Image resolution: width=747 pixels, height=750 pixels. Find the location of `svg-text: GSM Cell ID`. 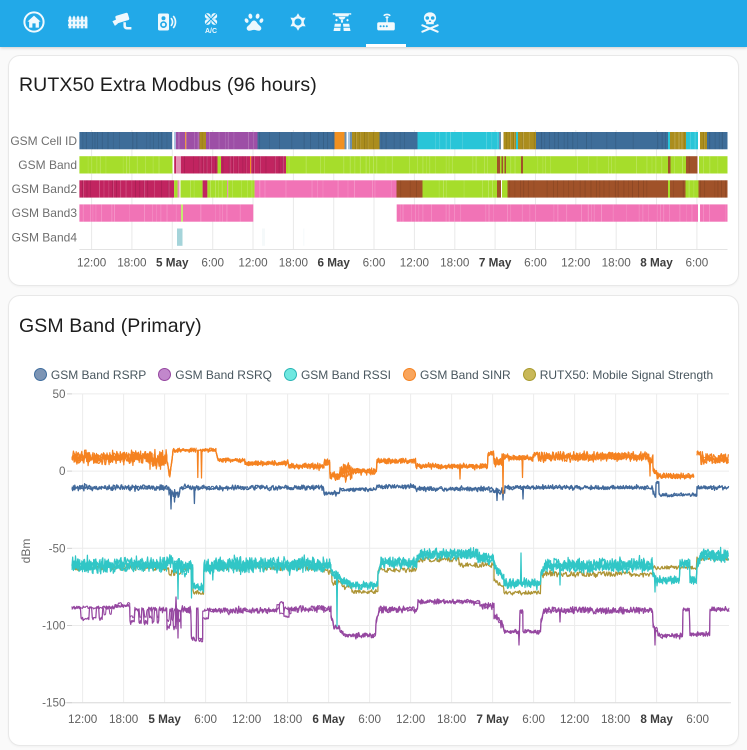

svg-text: GSM Cell ID is located at coordinates (43, 141).